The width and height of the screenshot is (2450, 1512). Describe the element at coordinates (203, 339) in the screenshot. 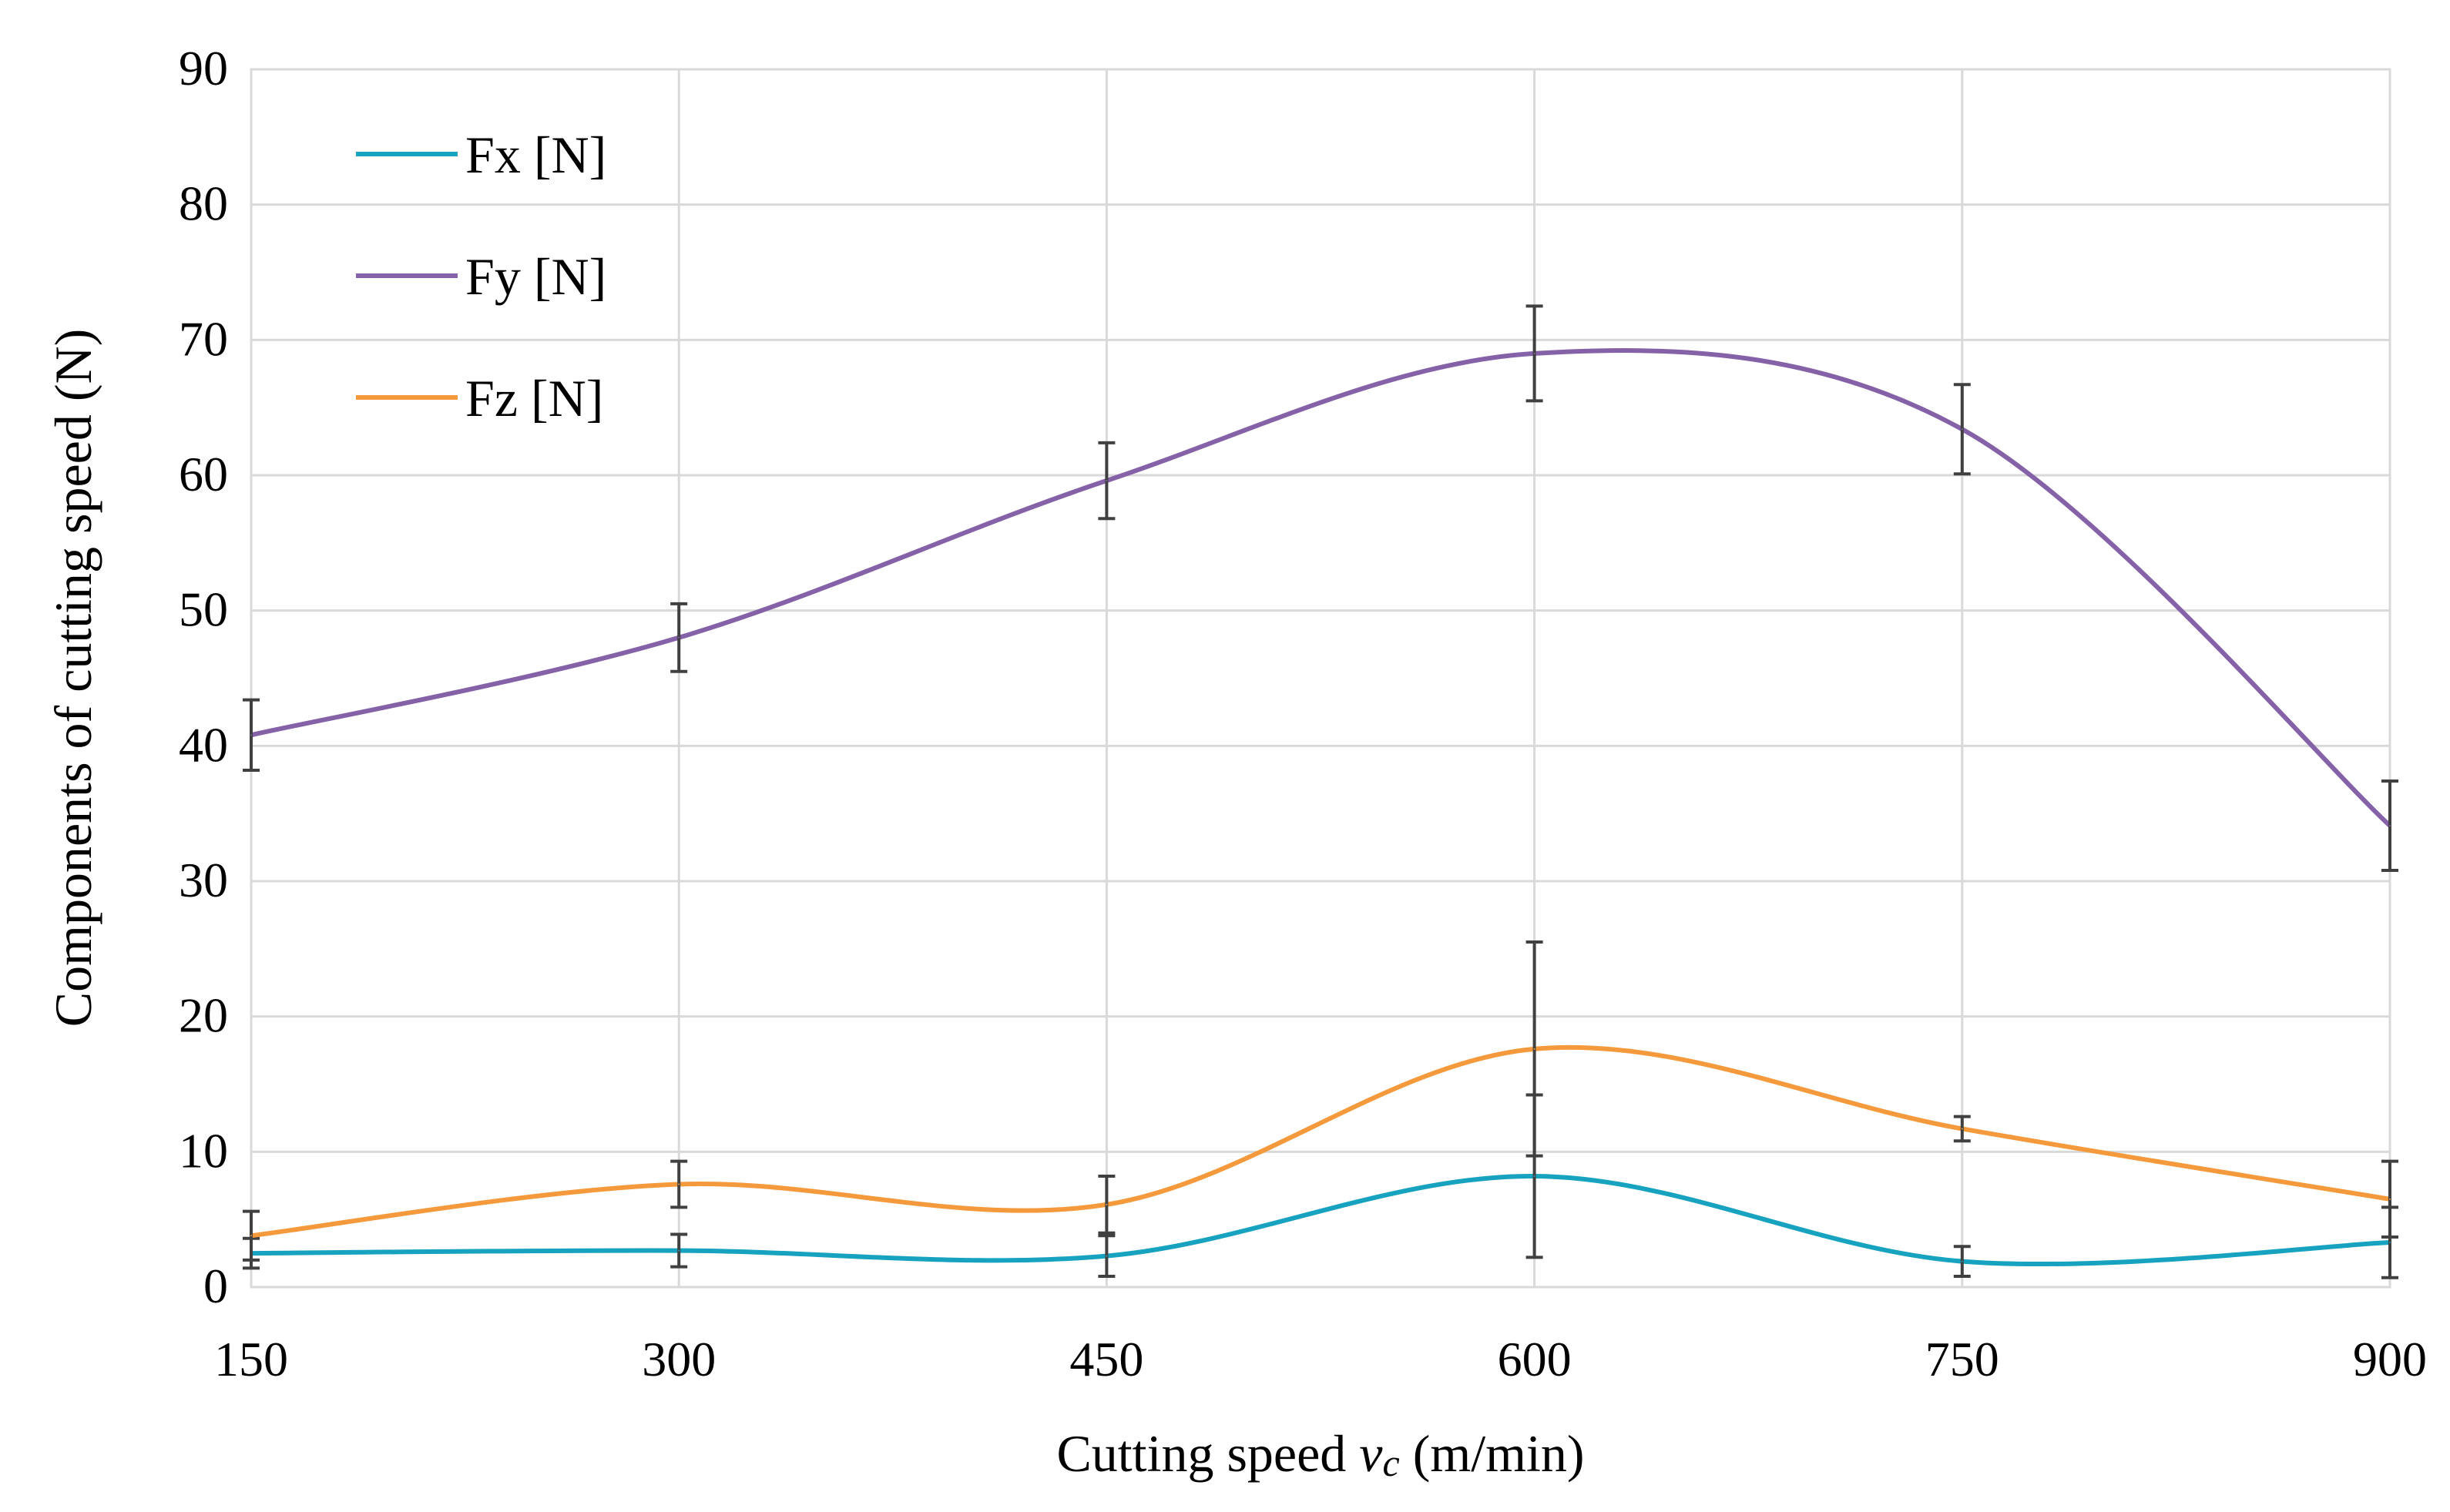

I see `y-tick-label: 70` at that location.